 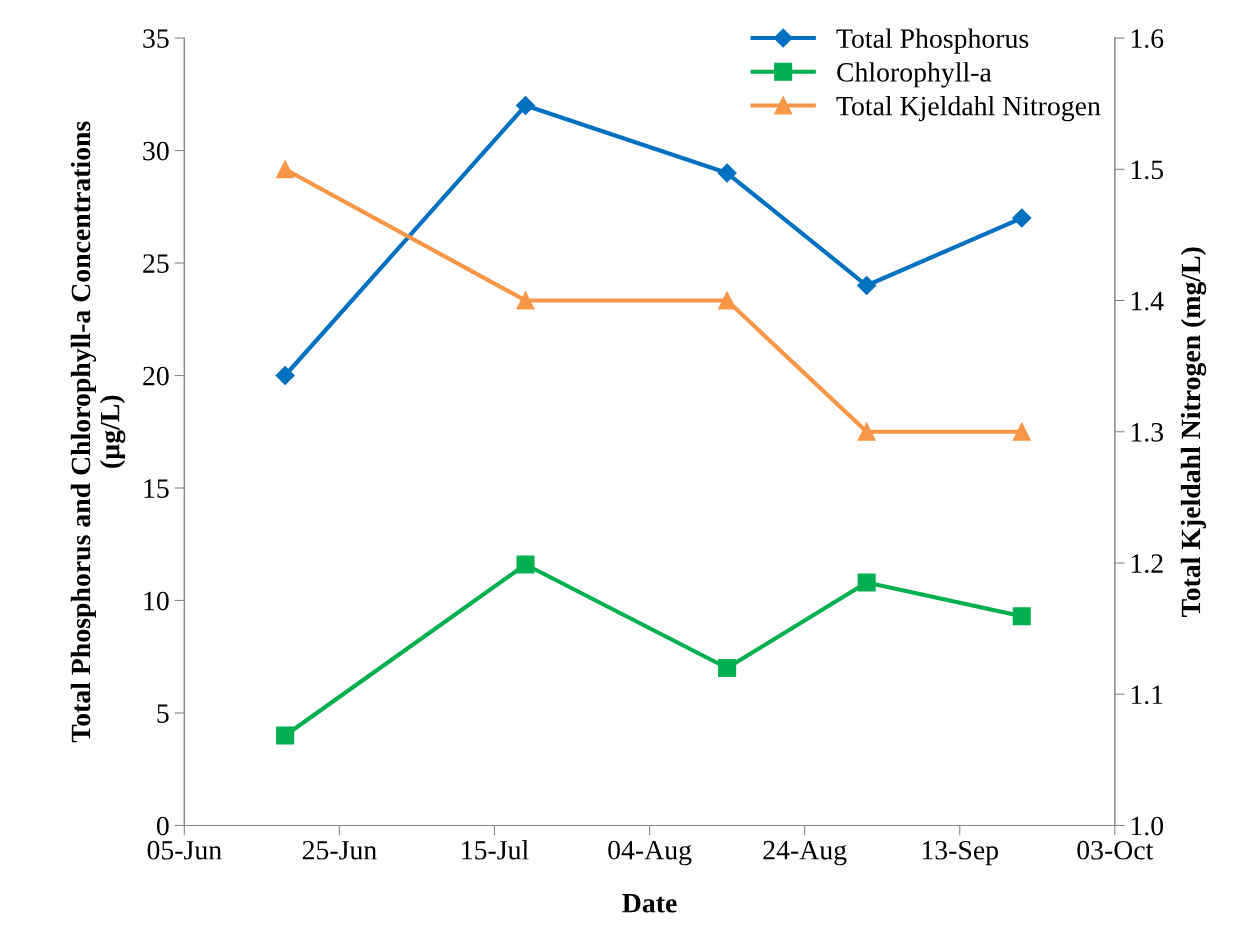 What do you see at coordinates (914, 75) in the screenshot?
I see `legend-label: Chlorophyll-a` at bounding box center [914, 75].